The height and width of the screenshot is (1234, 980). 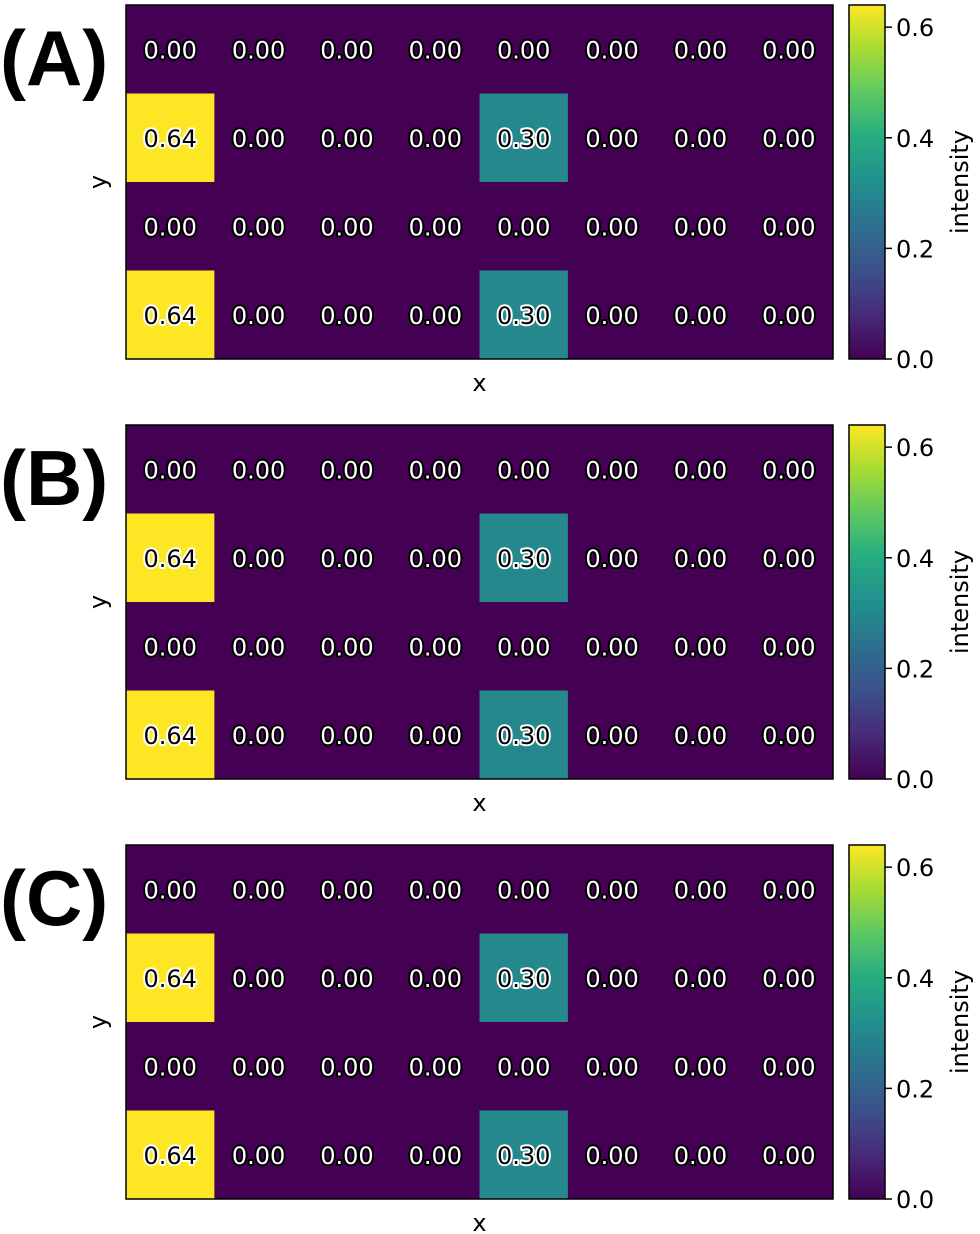 What do you see at coordinates (915, 868) in the screenshot?
I see `colorbar-tick-label: 0.6` at bounding box center [915, 868].